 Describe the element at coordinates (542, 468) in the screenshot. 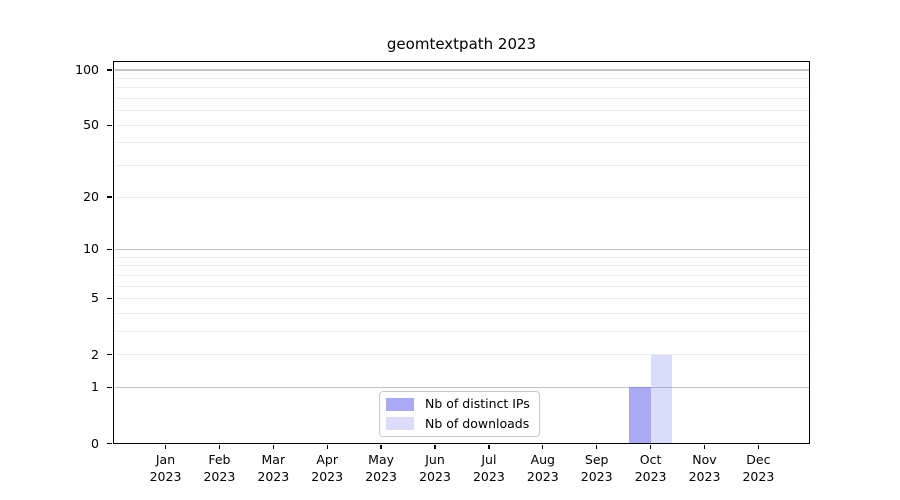

I see `x-tick-label: Aug 2023` at that location.